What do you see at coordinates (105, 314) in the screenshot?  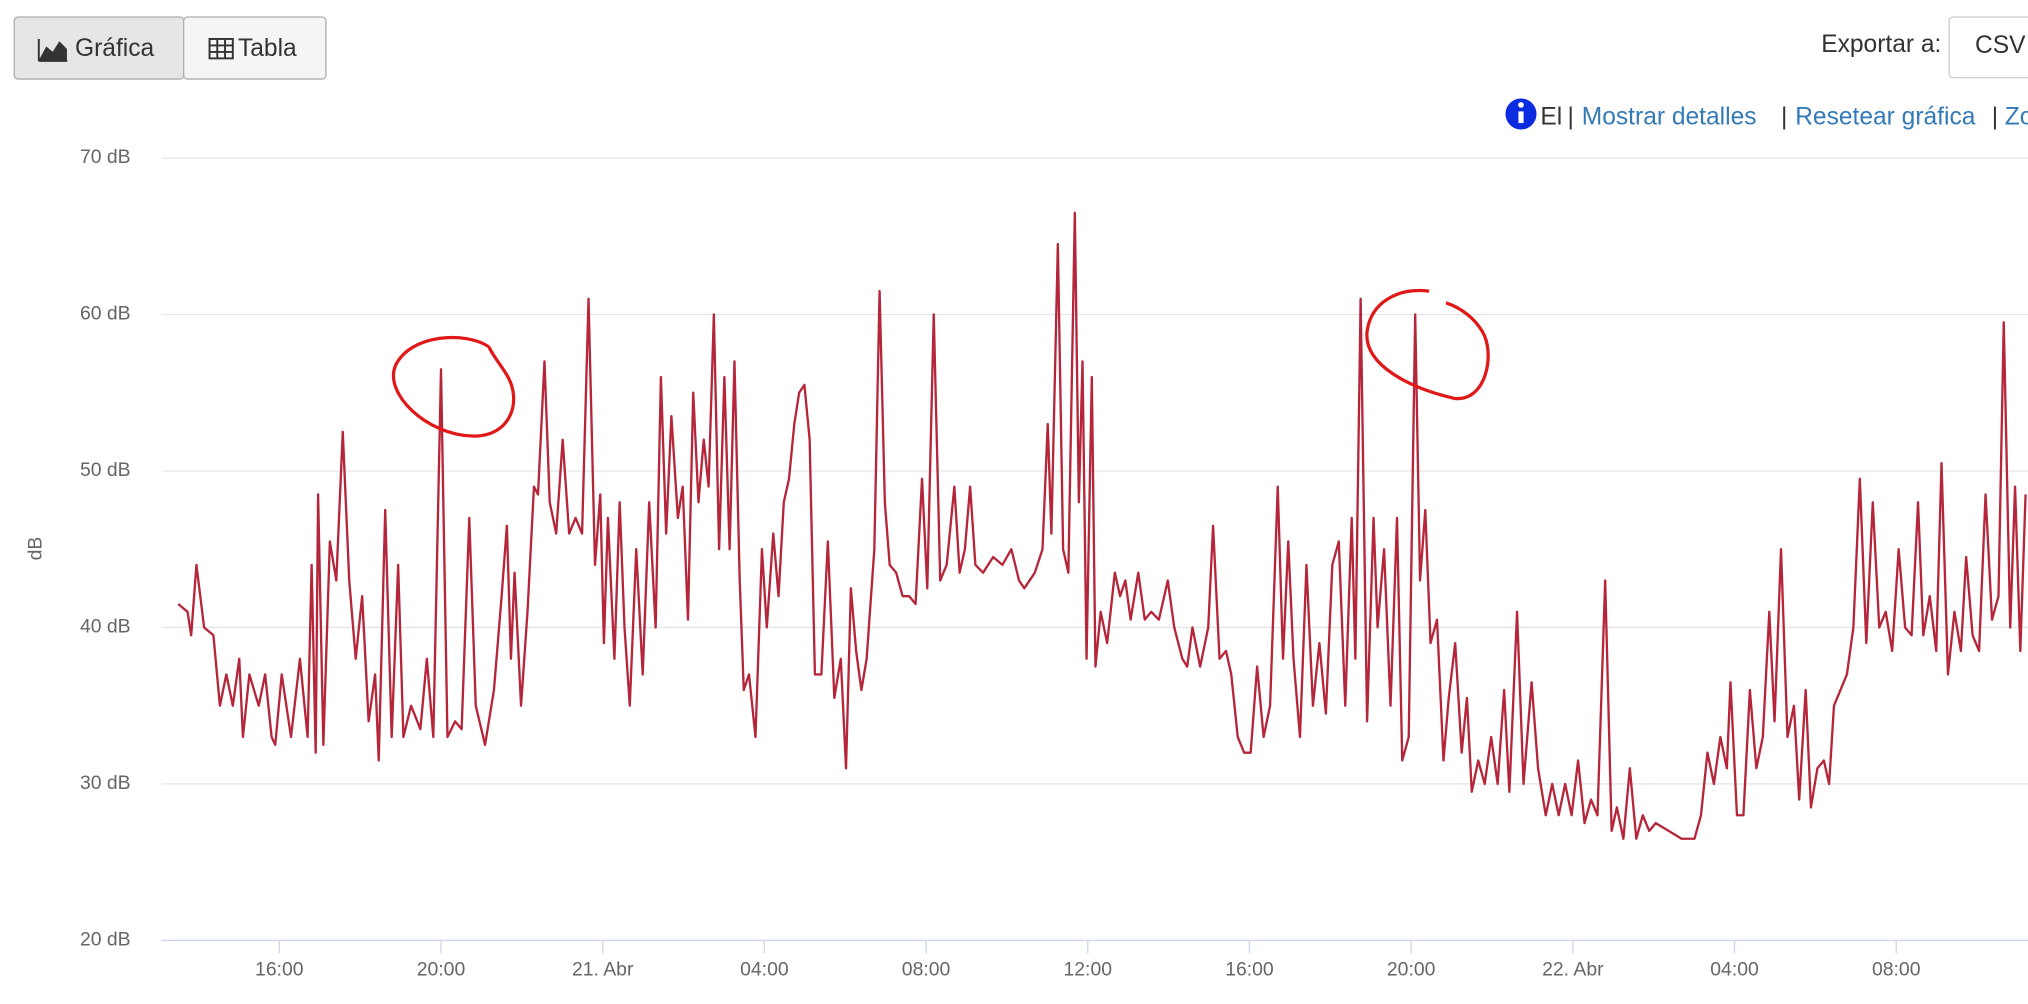 I see `y-tick-label: 60 dB` at bounding box center [105, 314].